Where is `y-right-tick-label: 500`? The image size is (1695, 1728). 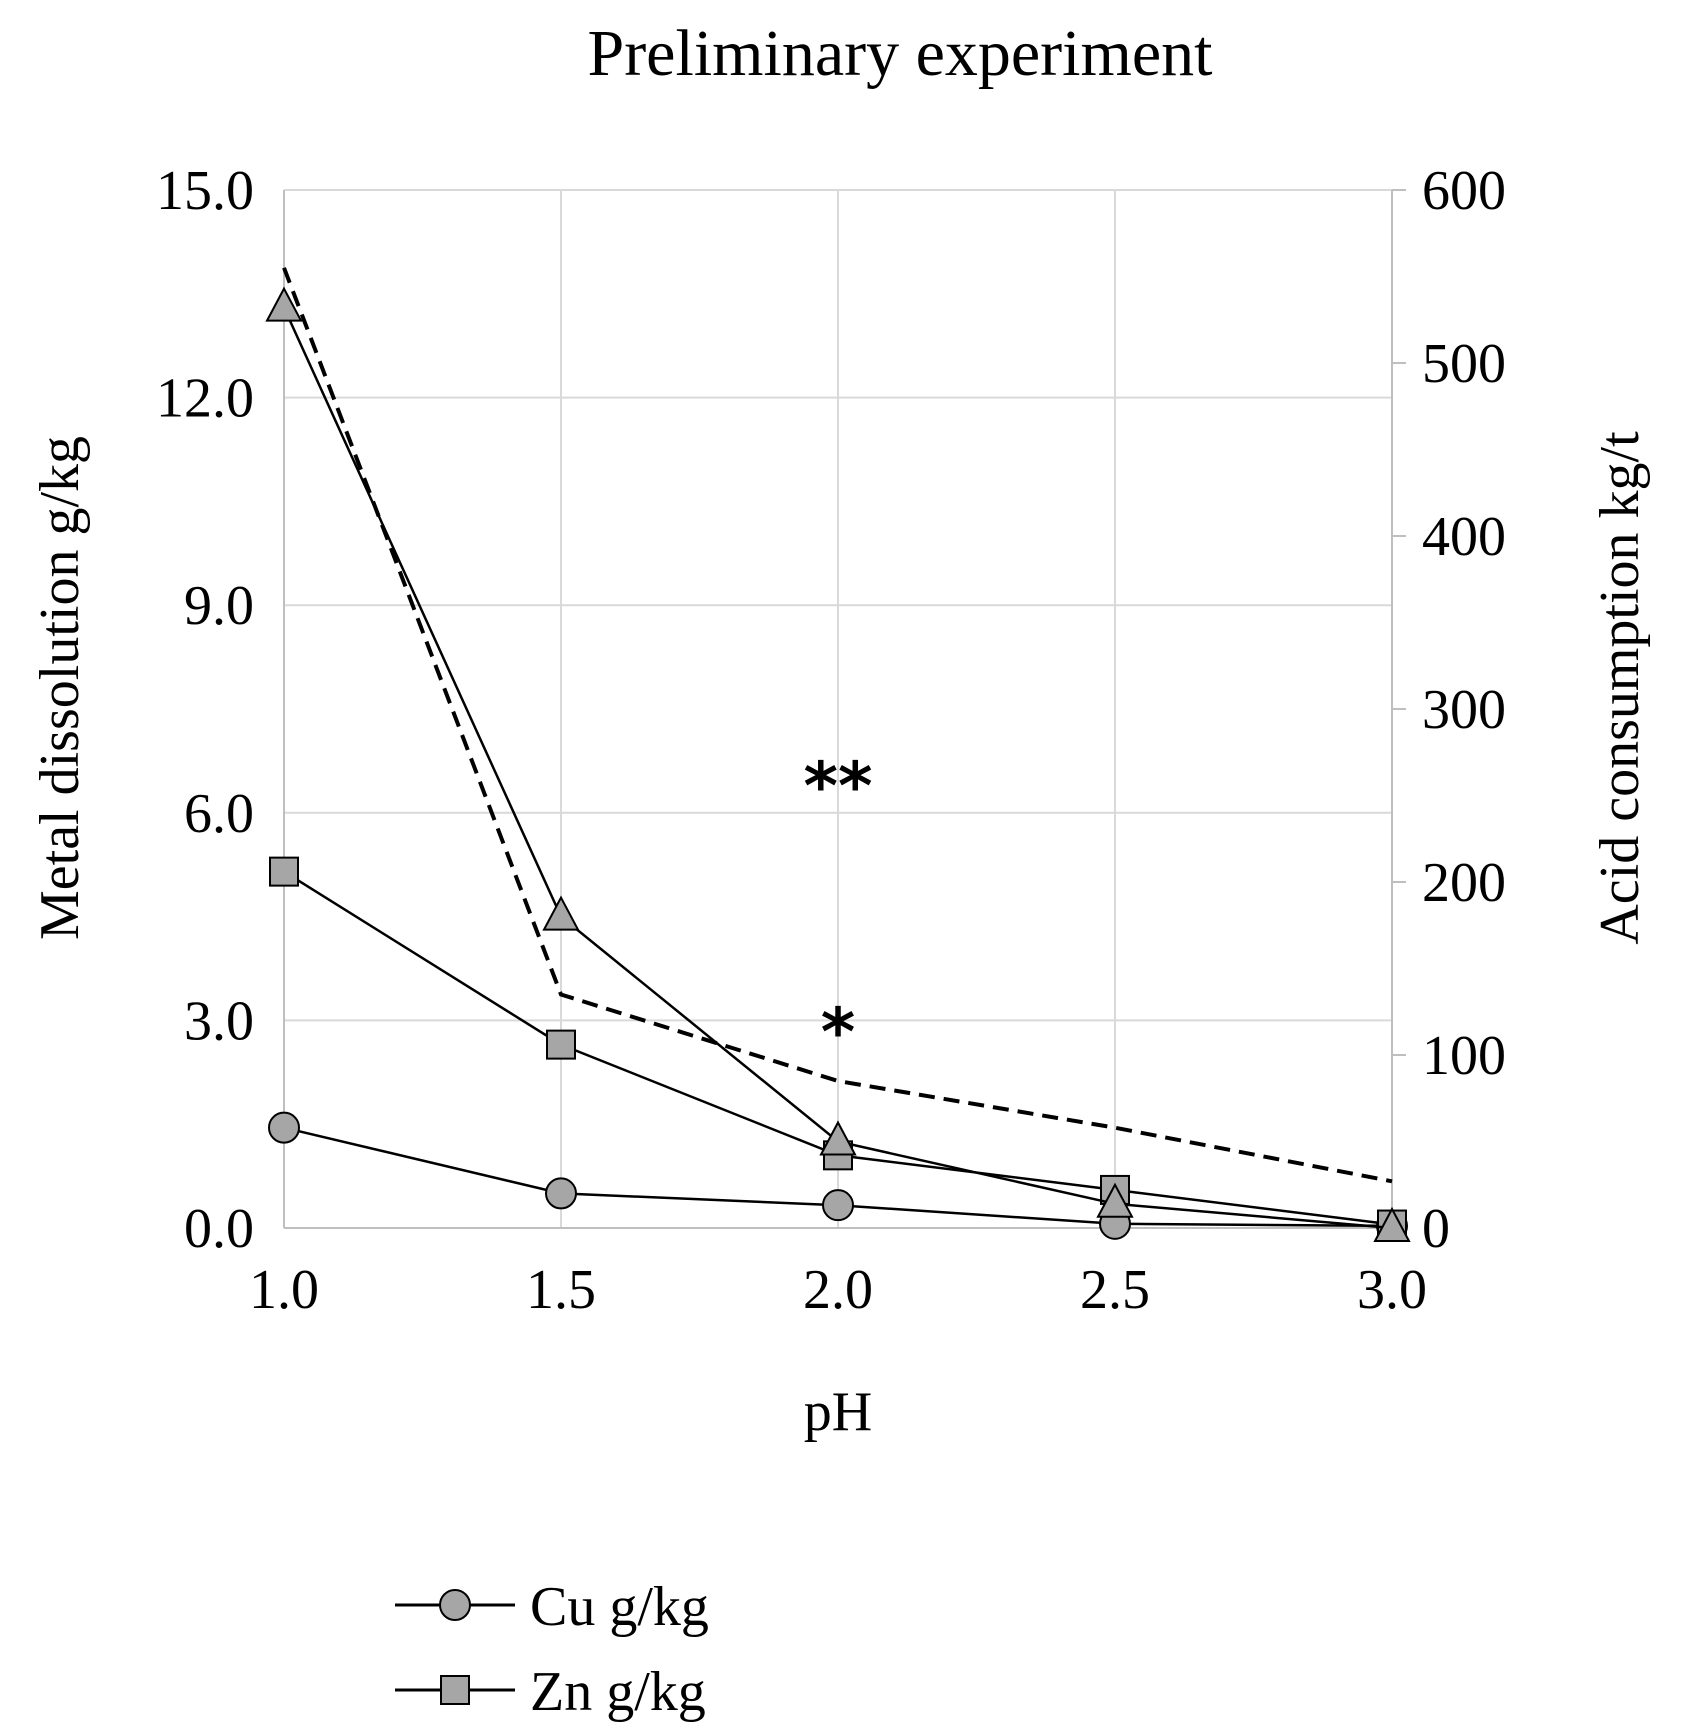
y-right-tick-label: 500 is located at coordinates (1464, 364).